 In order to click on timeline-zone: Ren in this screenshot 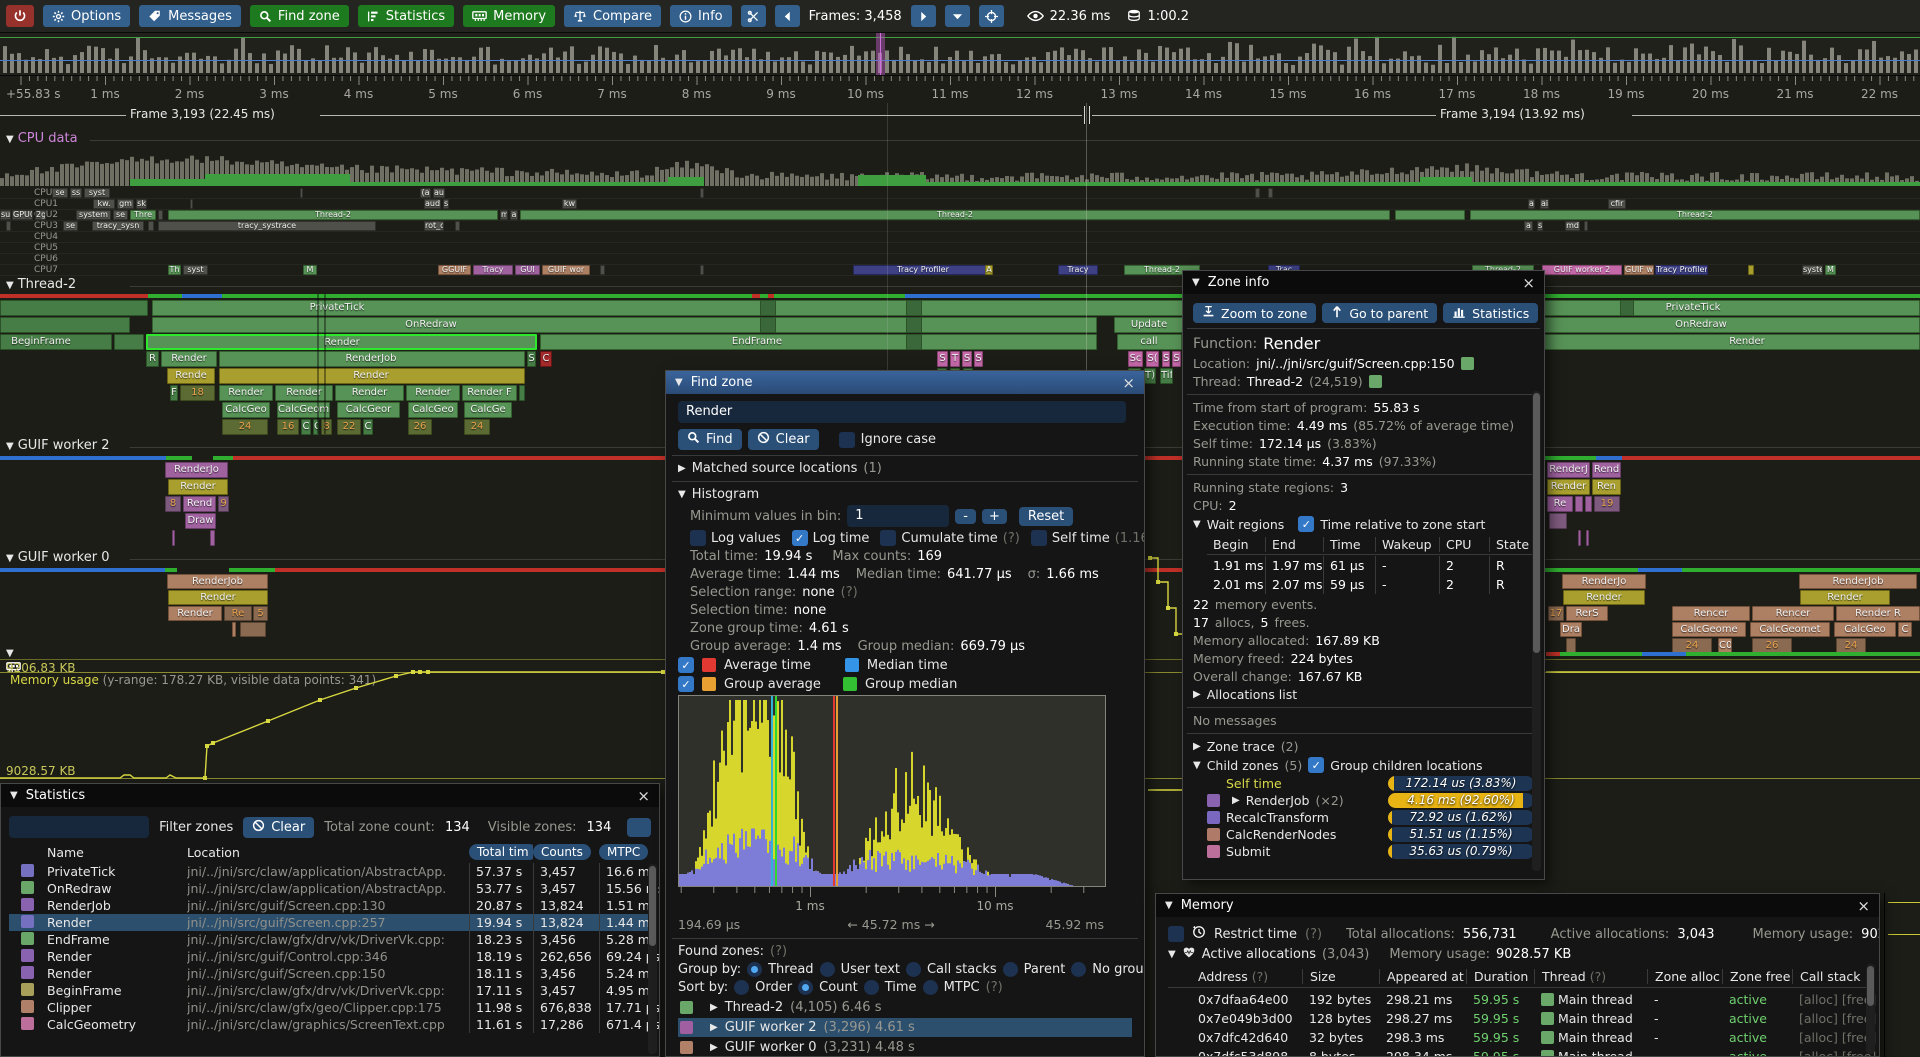, I will do `click(1606, 487)`.